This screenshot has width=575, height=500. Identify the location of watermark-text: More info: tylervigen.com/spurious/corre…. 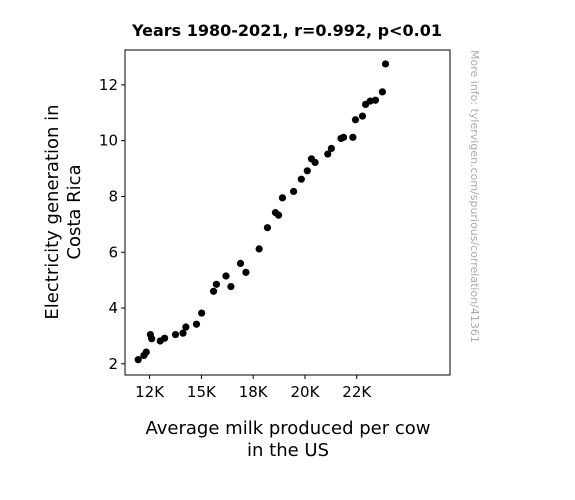
(474, 196).